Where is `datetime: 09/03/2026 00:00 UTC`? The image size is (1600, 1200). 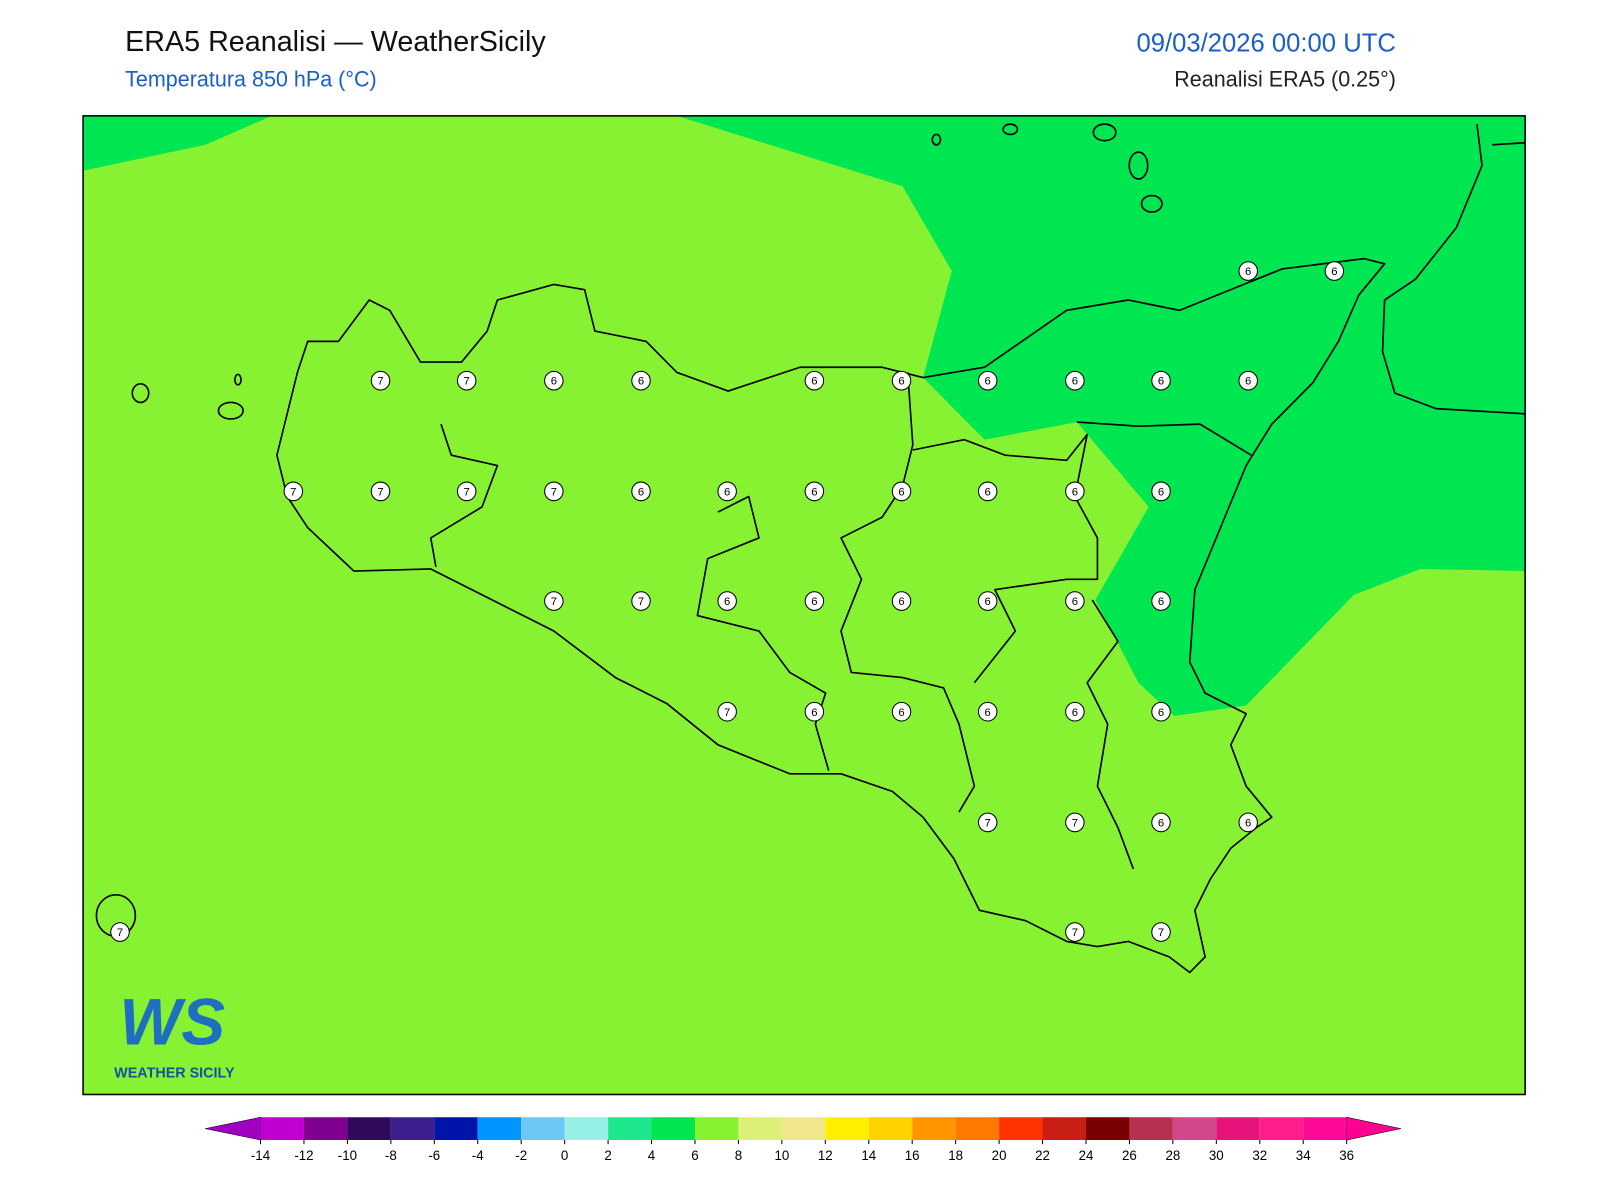 datetime: 09/03/2026 00:00 UTC is located at coordinates (1265, 43).